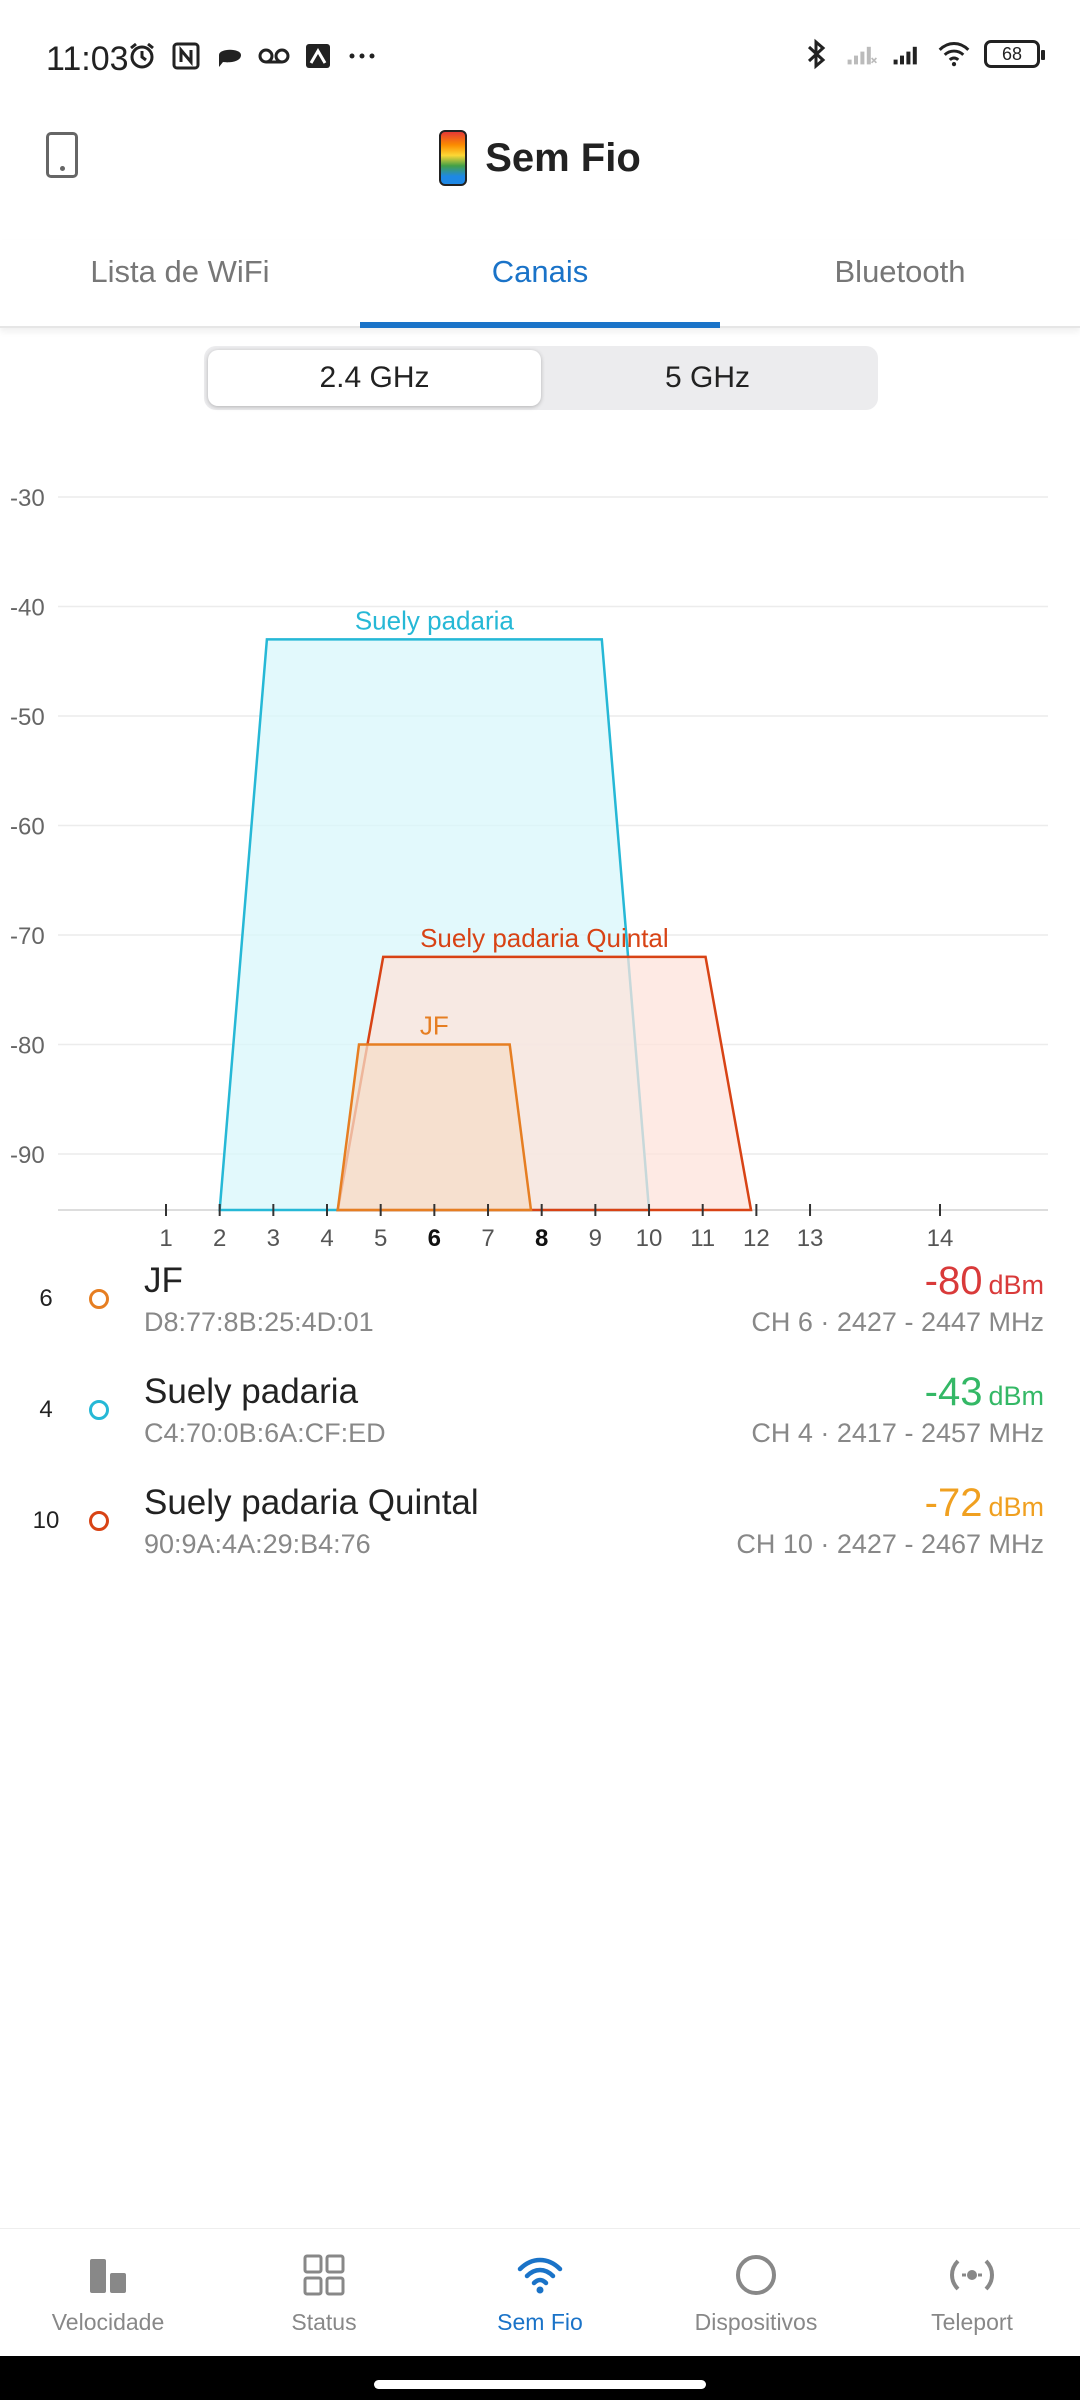  I want to click on nav-dispositivos: Dispositivos, so click(756, 2292).